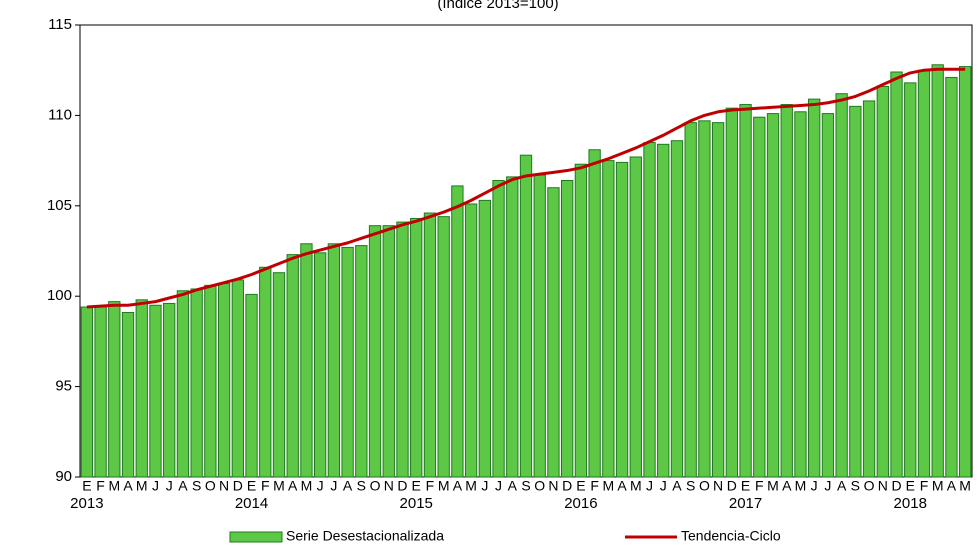 This screenshot has height=546, width=979. What do you see at coordinates (251, 503) in the screenshot?
I see `year-label: 2014` at bounding box center [251, 503].